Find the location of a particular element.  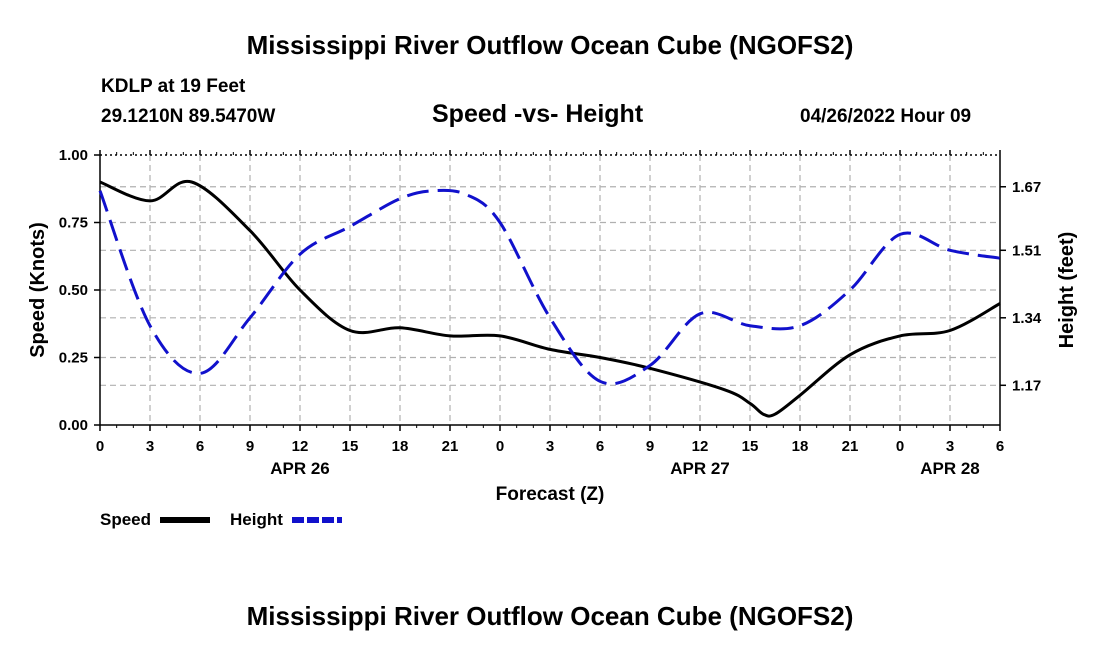

y-tick-label: 0.00 is located at coordinates (73, 425).